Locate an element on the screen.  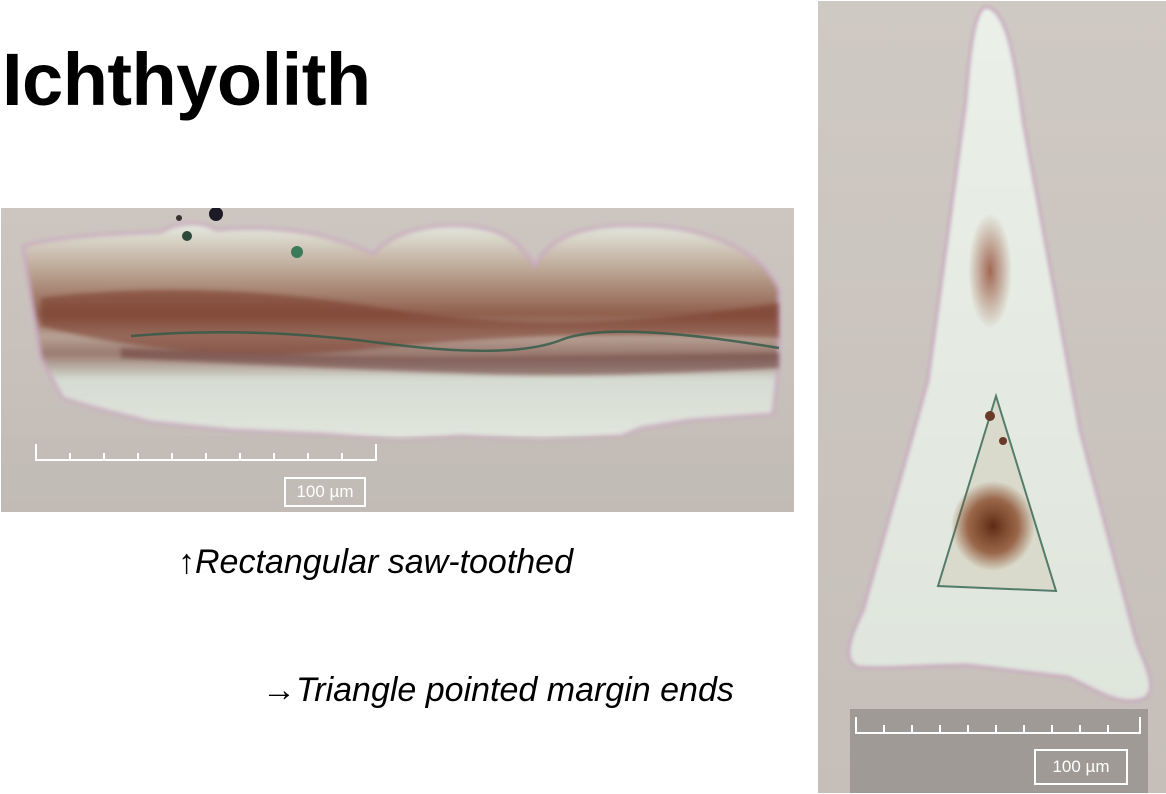
page-title: Ichthyolith is located at coordinates (186, 79).